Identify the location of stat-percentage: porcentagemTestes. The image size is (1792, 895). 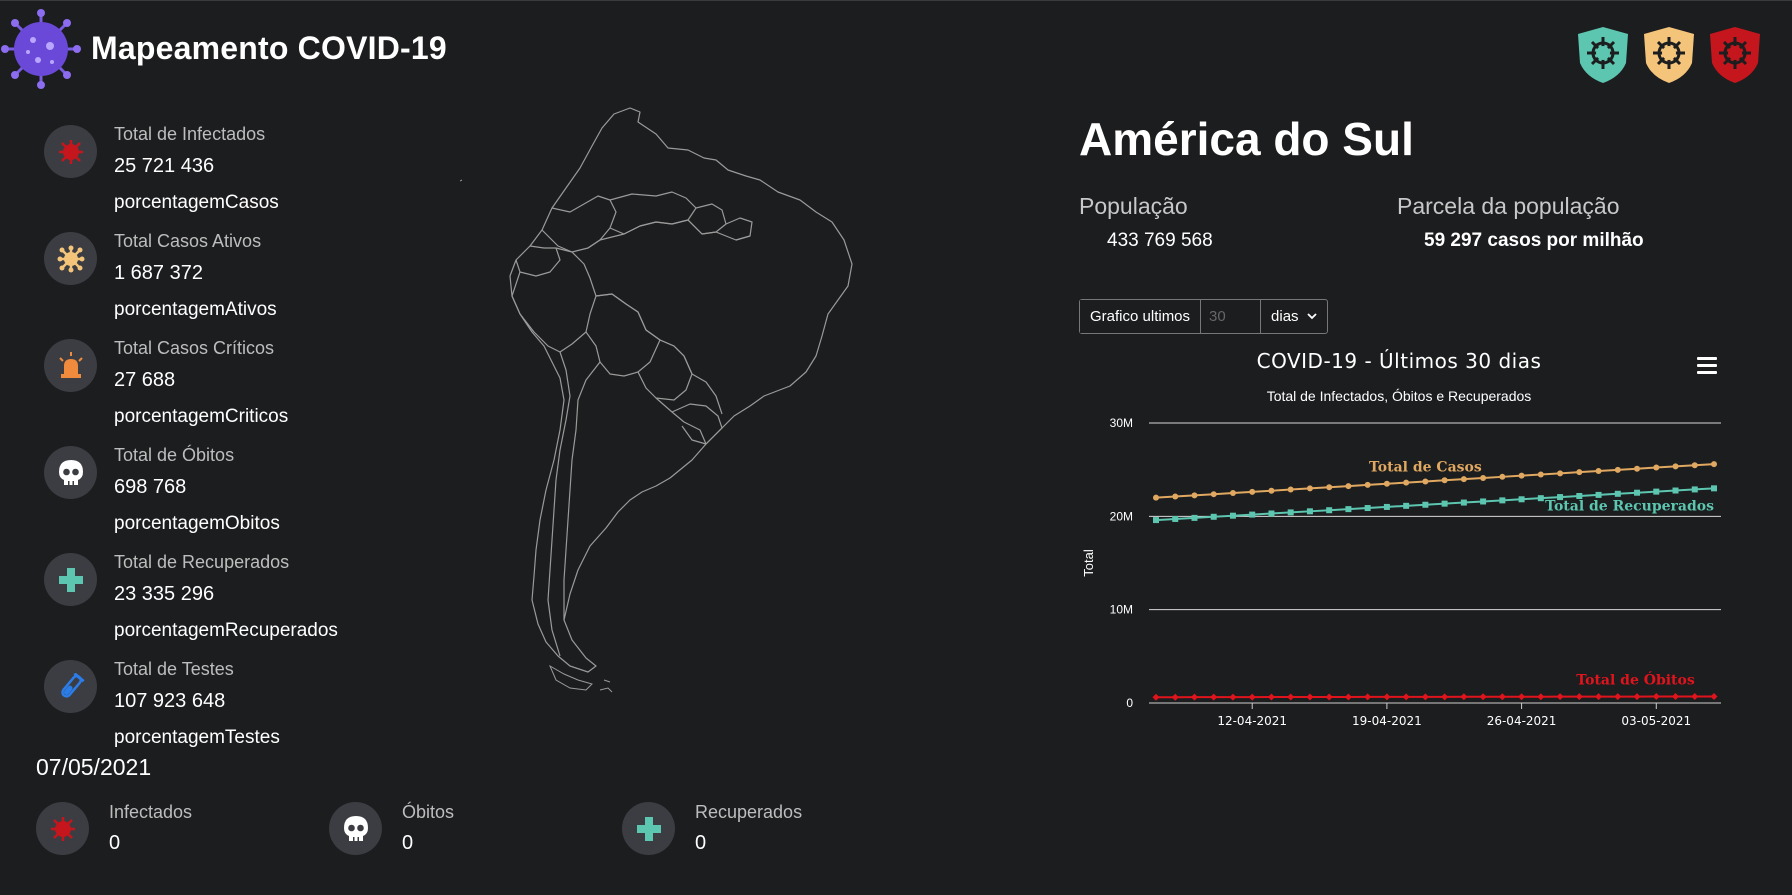
(197, 737).